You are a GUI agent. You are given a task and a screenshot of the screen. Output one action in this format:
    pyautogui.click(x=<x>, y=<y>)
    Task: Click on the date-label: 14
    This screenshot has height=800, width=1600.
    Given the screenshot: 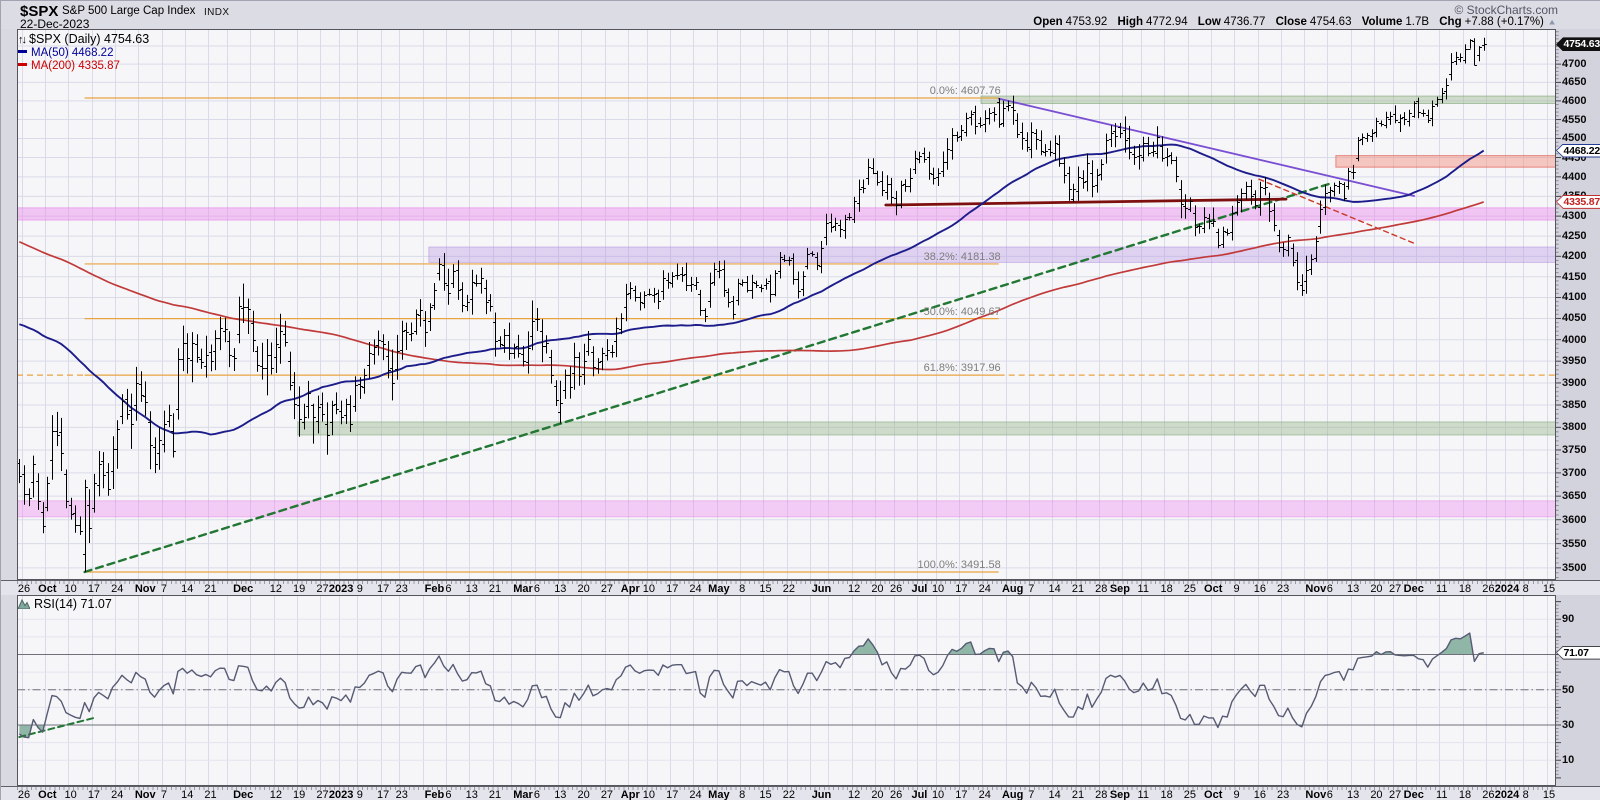 What is the action you would take?
    pyautogui.click(x=1054, y=589)
    